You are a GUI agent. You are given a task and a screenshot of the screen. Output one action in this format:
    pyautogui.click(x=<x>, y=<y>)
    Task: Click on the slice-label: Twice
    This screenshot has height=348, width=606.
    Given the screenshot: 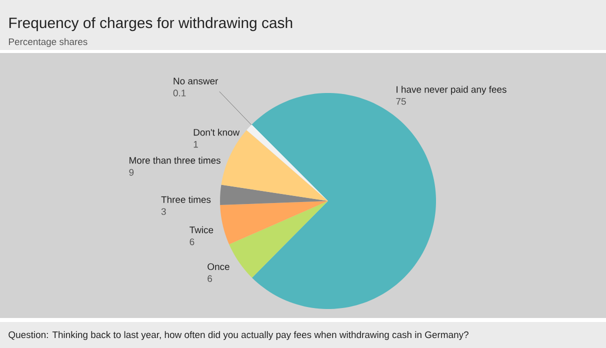 What is the action you would take?
    pyautogui.click(x=202, y=230)
    